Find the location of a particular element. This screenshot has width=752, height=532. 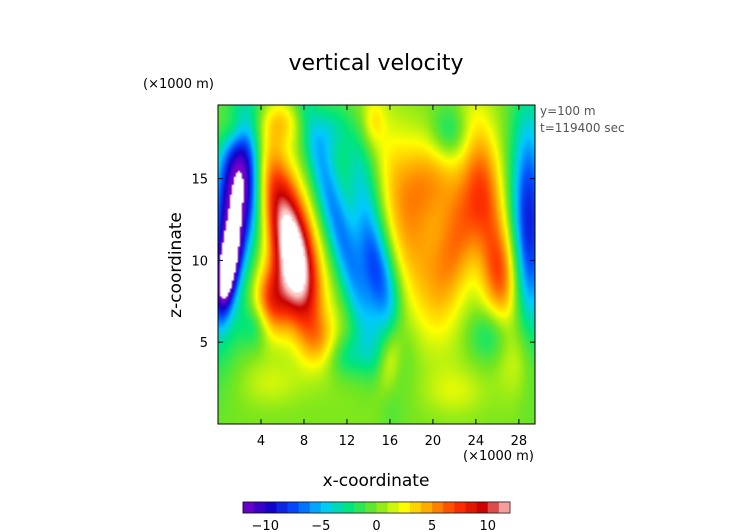

colorbar-tick-label: −5 is located at coordinates (320, 525).